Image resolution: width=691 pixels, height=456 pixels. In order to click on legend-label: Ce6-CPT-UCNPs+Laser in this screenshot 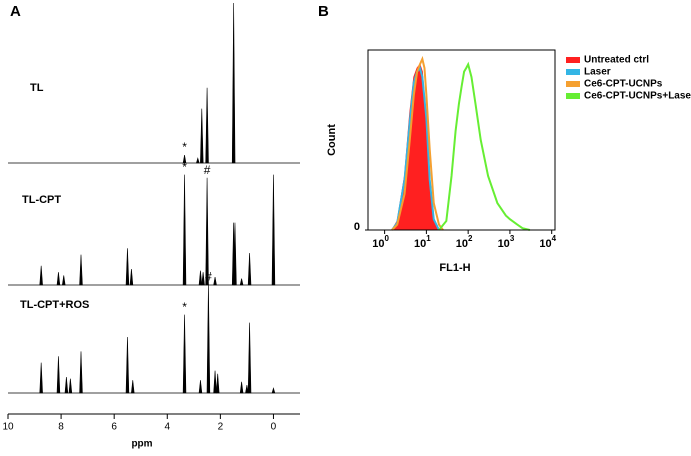, I will do `click(637, 96)`.